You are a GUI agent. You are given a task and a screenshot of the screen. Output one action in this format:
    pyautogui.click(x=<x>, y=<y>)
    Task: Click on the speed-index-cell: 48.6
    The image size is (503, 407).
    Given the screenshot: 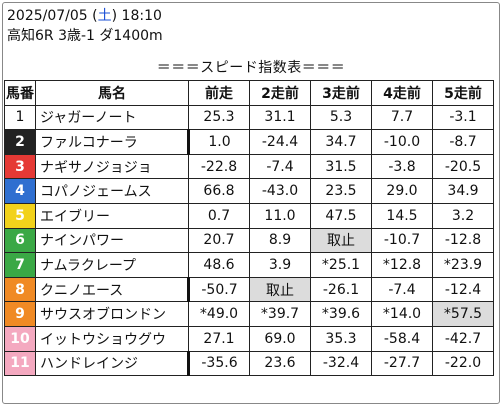 What is the action you would take?
    pyautogui.click(x=219, y=265)
    